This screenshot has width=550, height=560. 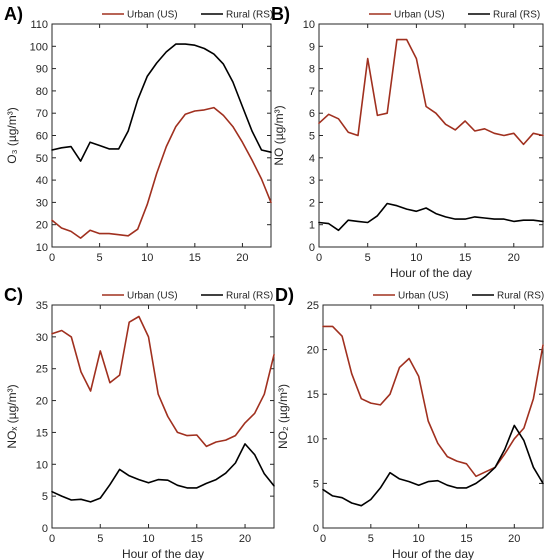 What do you see at coordinates (312, 70) in the screenshot?
I see `y-tick-label: 8` at bounding box center [312, 70].